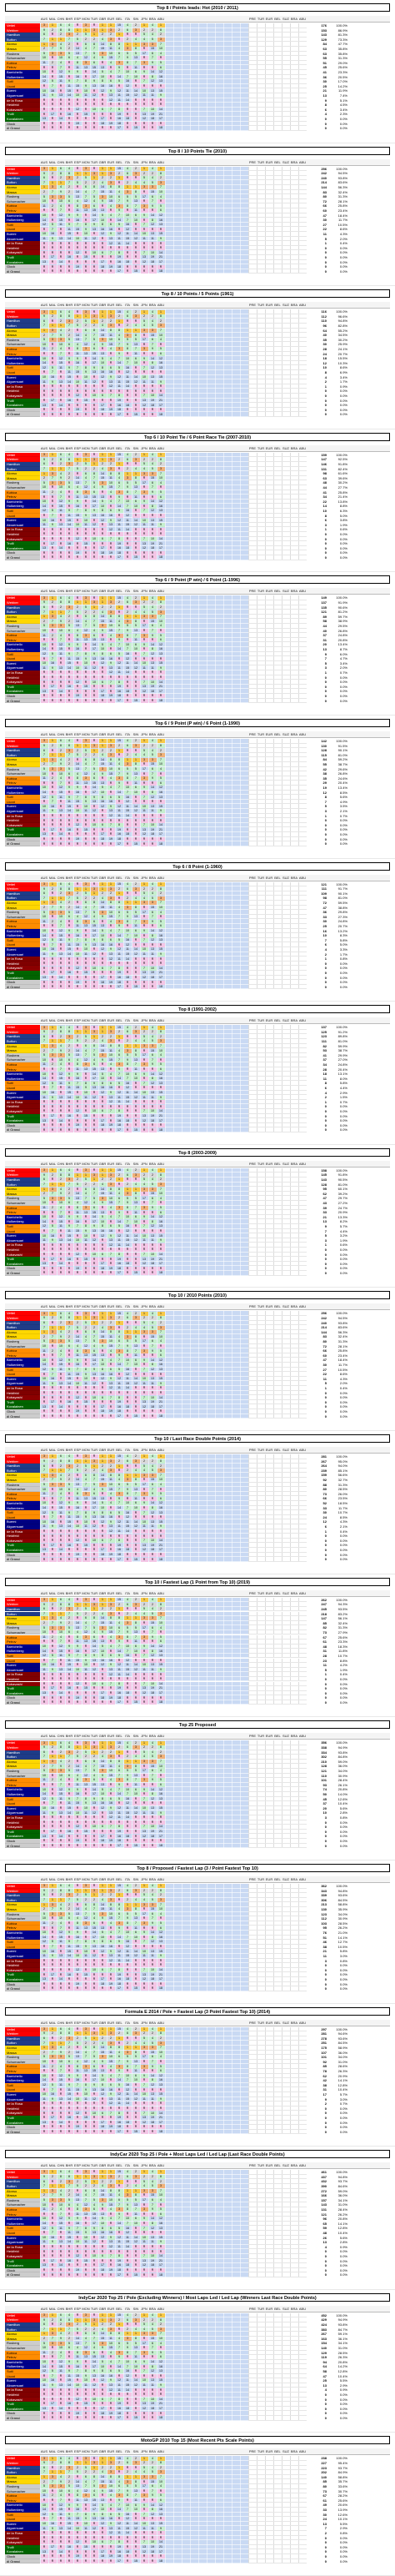  I want to click on extra-column-header: TUR, so click(261, 1020).